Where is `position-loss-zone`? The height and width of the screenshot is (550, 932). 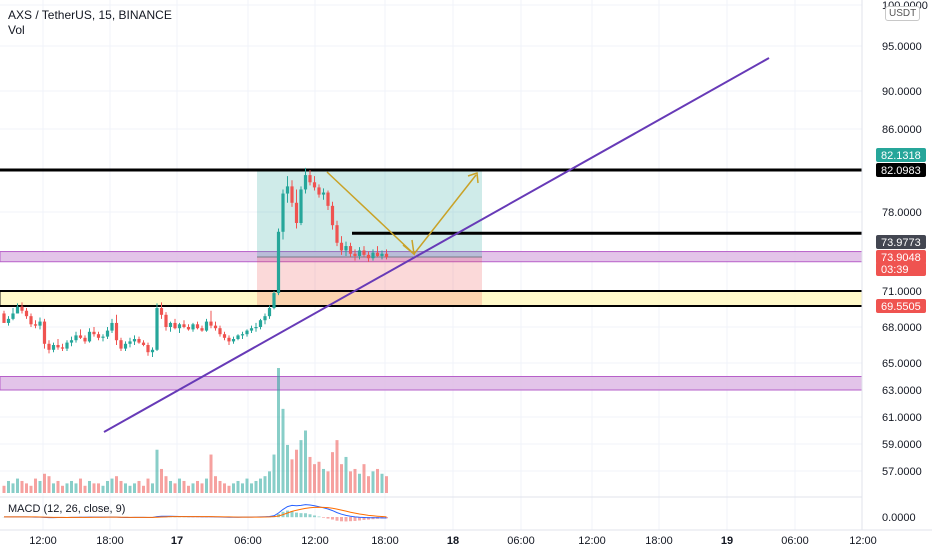
position-loss-zone is located at coordinates (369, 282).